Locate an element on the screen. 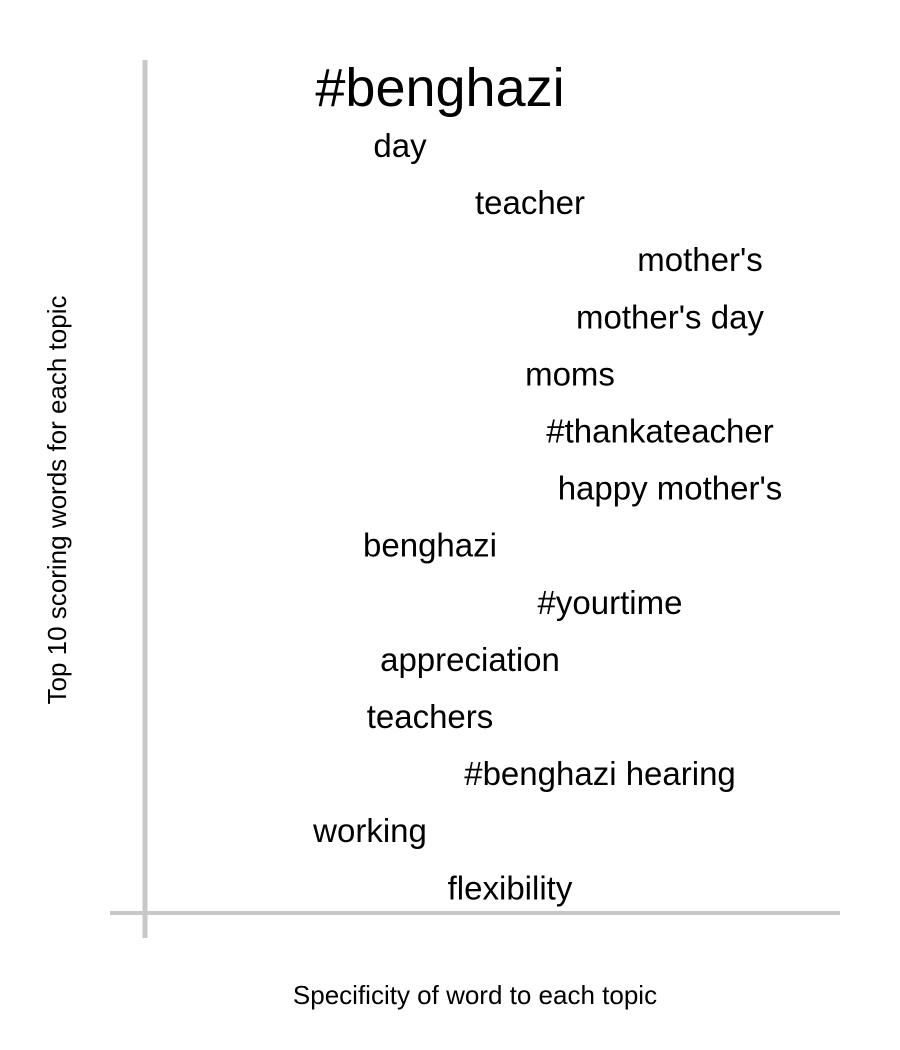  word-label: mother's is located at coordinates (700, 259).